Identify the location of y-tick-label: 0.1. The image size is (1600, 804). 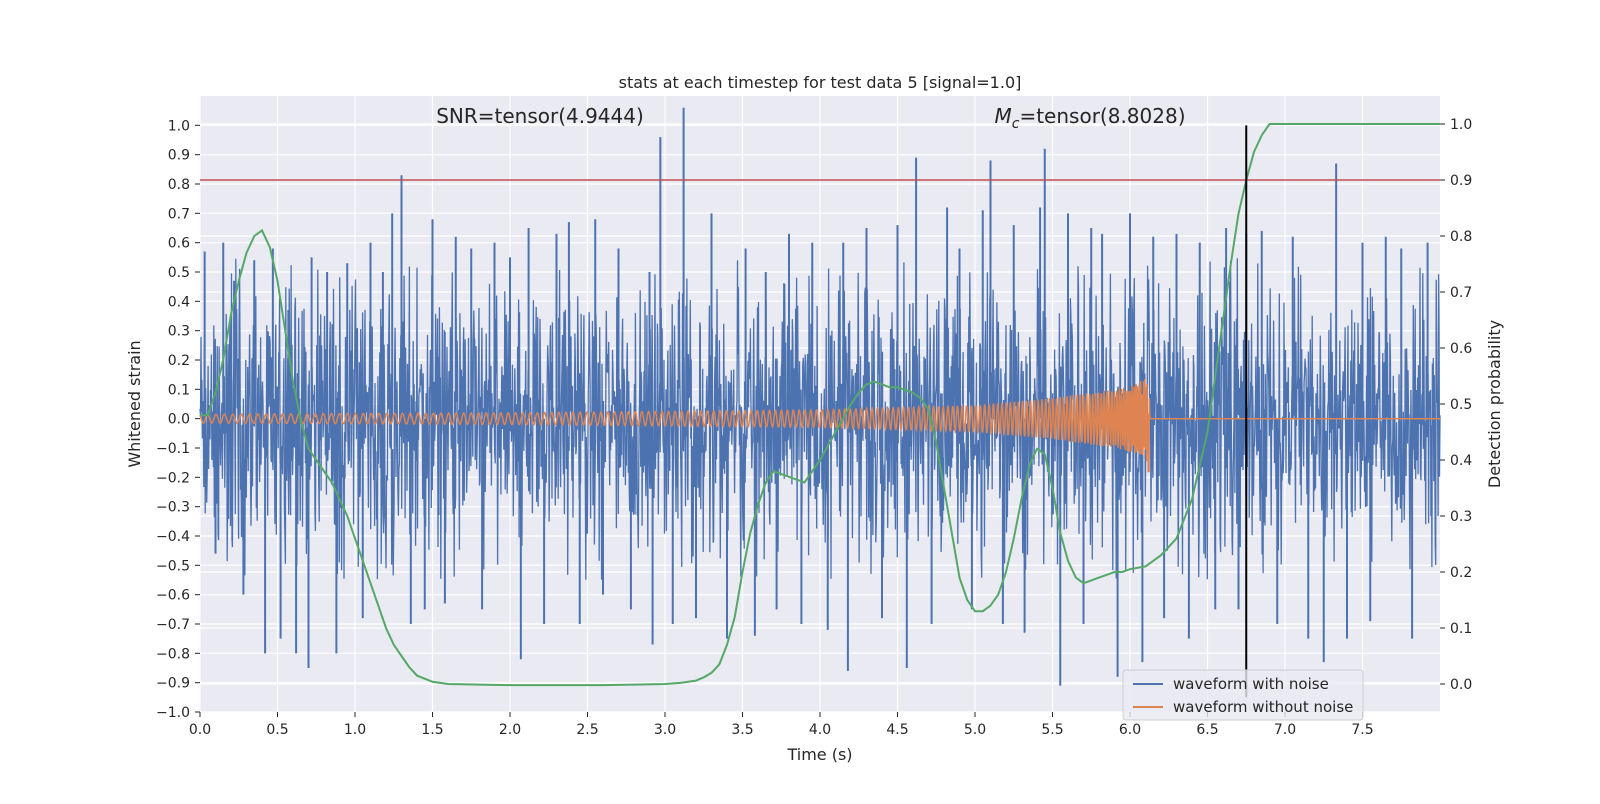
(179, 390).